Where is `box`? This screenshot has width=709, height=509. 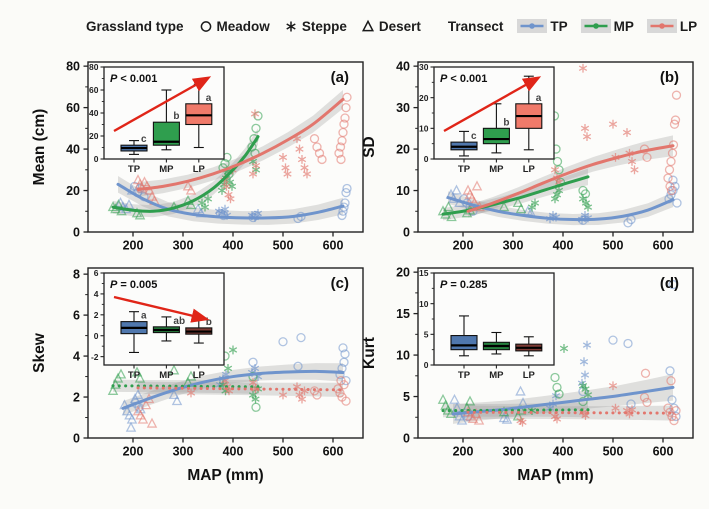
box is located at coordinates (496, 136).